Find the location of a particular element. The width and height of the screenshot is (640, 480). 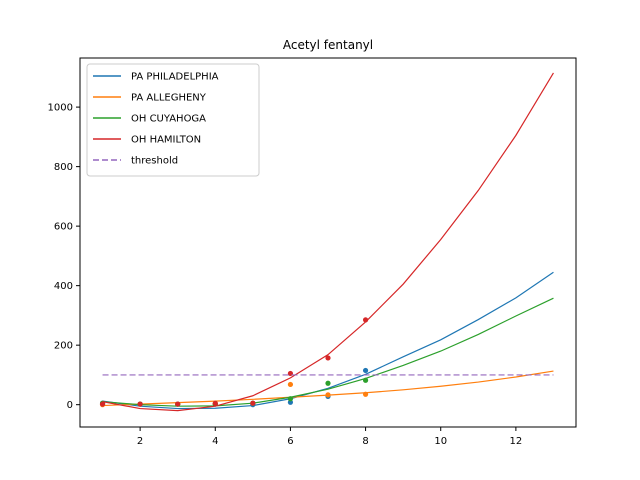

y-tick-label: 800 is located at coordinates (63, 167).